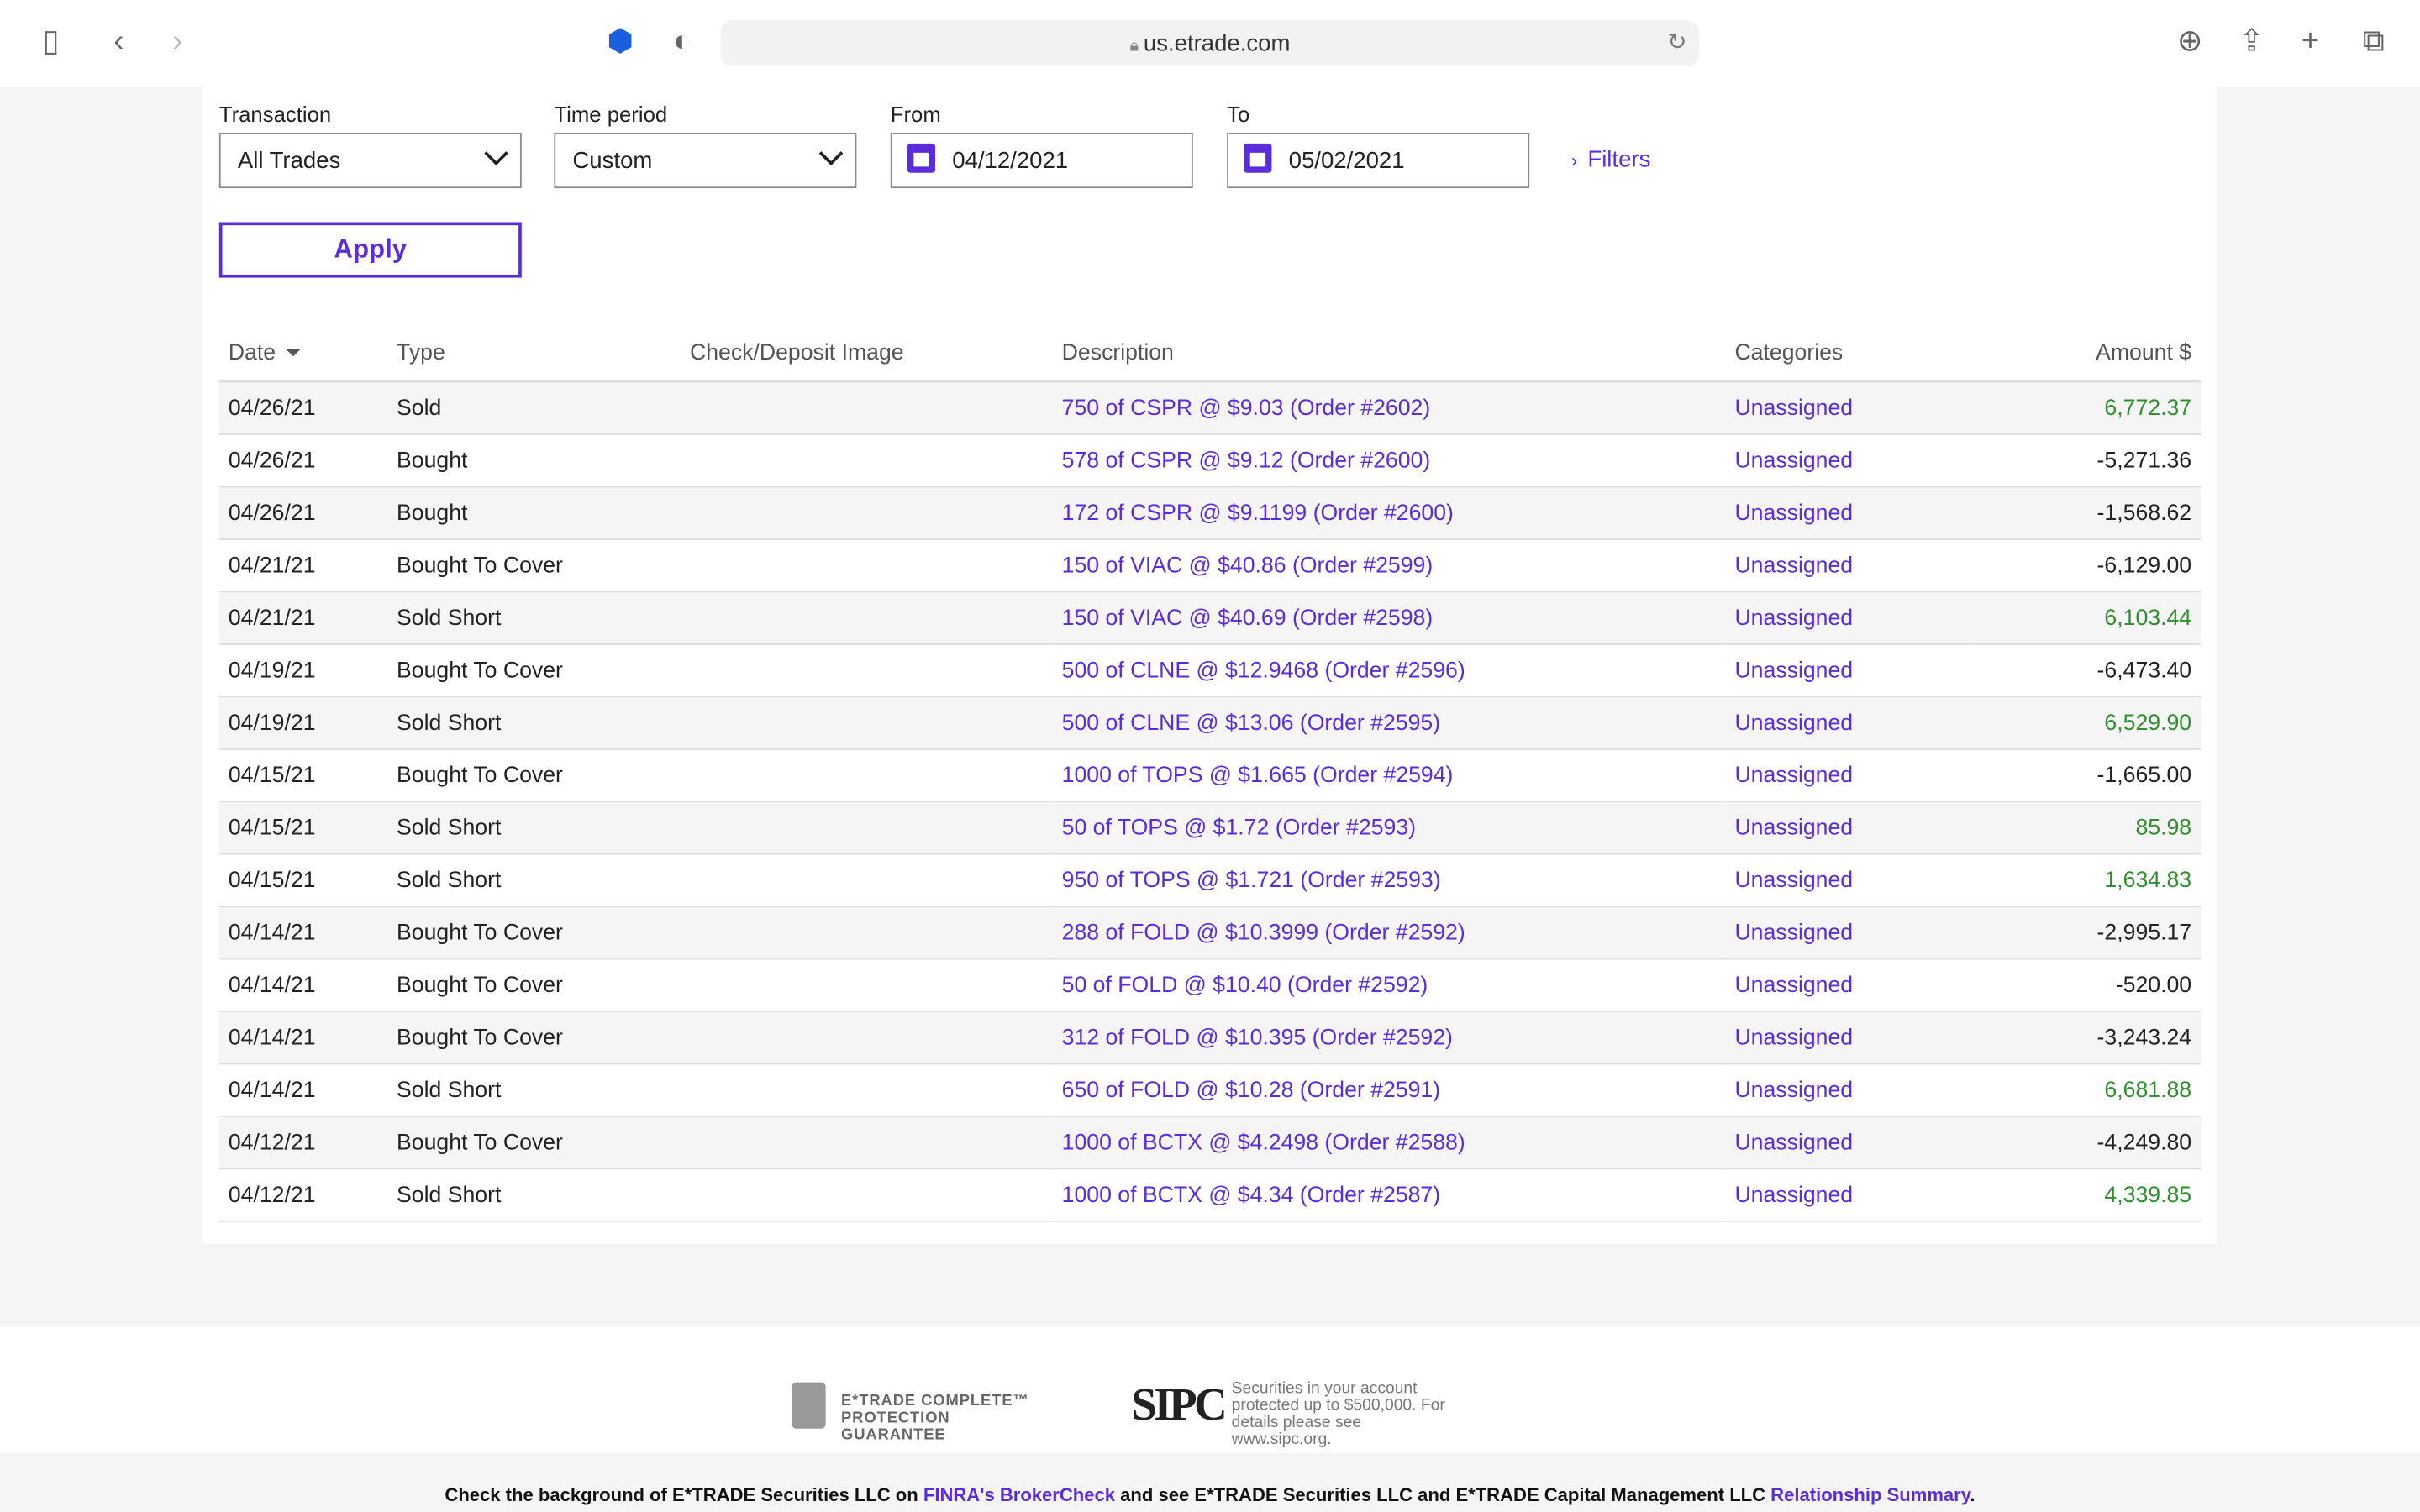 This screenshot has width=2420, height=1512. I want to click on description-link: 172 of CSPR @ $9.1199 (Order #2600), so click(1389, 513).